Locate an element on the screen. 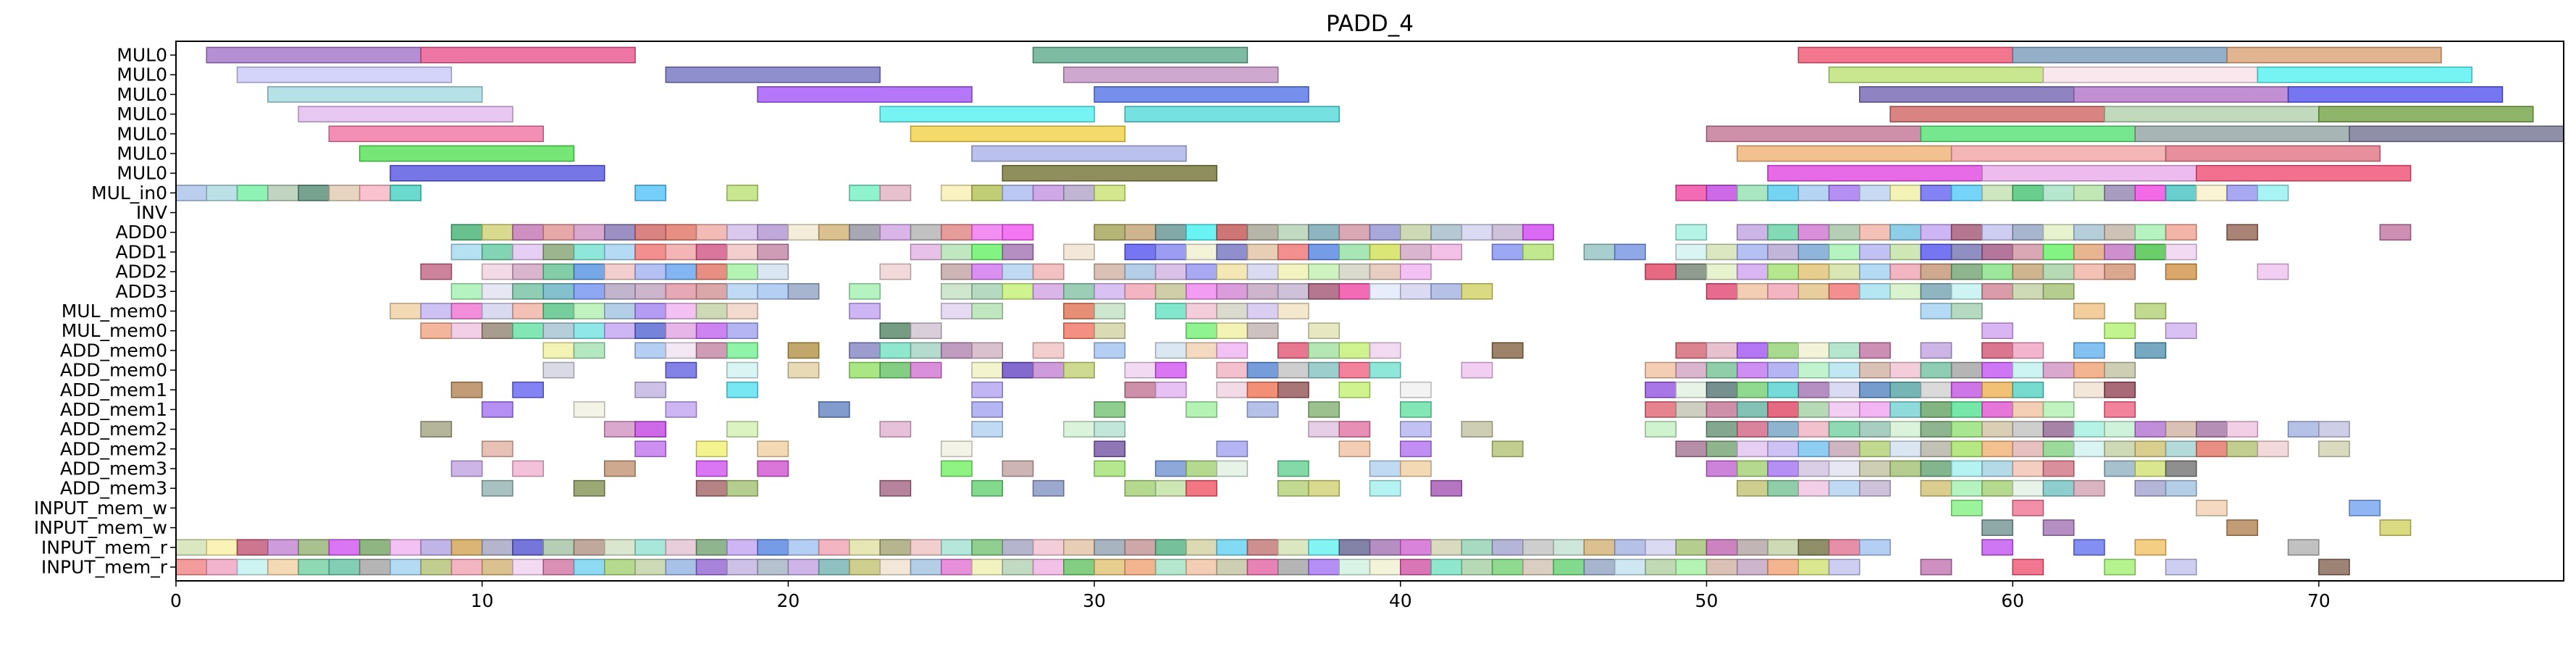  x-tick-label: 70 is located at coordinates (2318, 600).